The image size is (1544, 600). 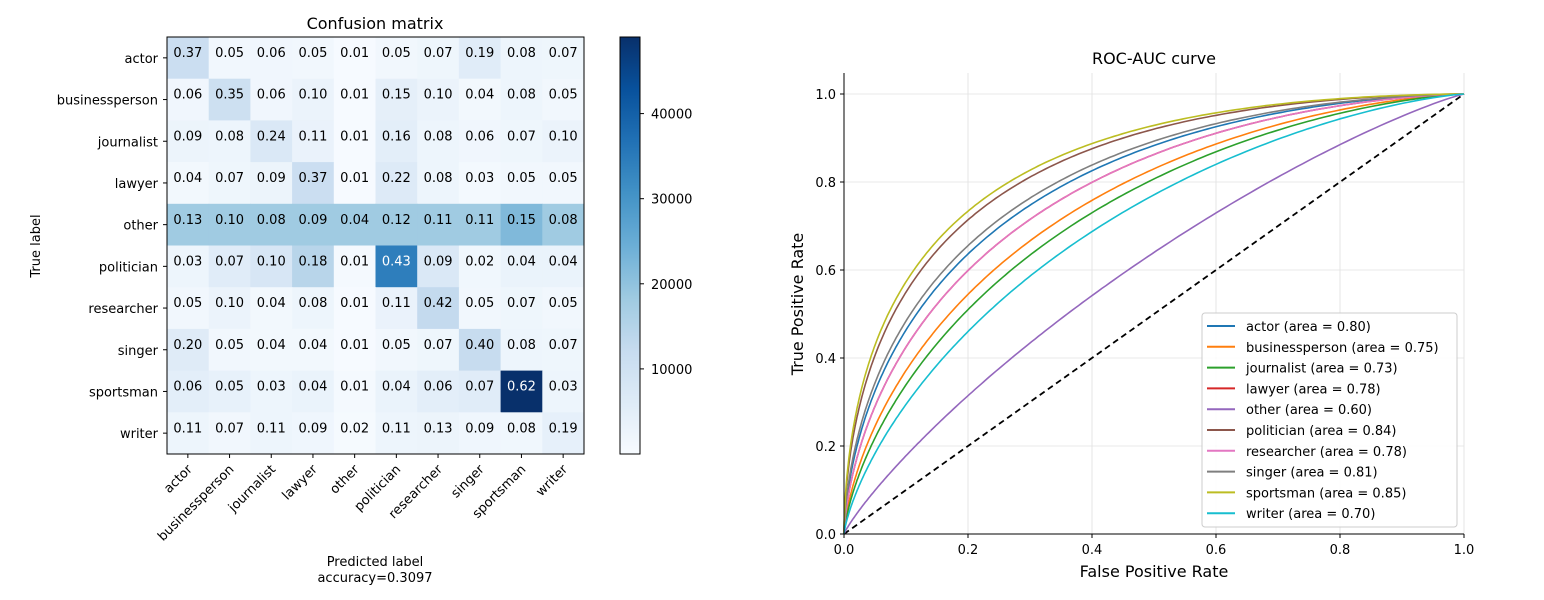 What do you see at coordinates (138, 351) in the screenshot?
I see `cm-y-tick-label: singer` at bounding box center [138, 351].